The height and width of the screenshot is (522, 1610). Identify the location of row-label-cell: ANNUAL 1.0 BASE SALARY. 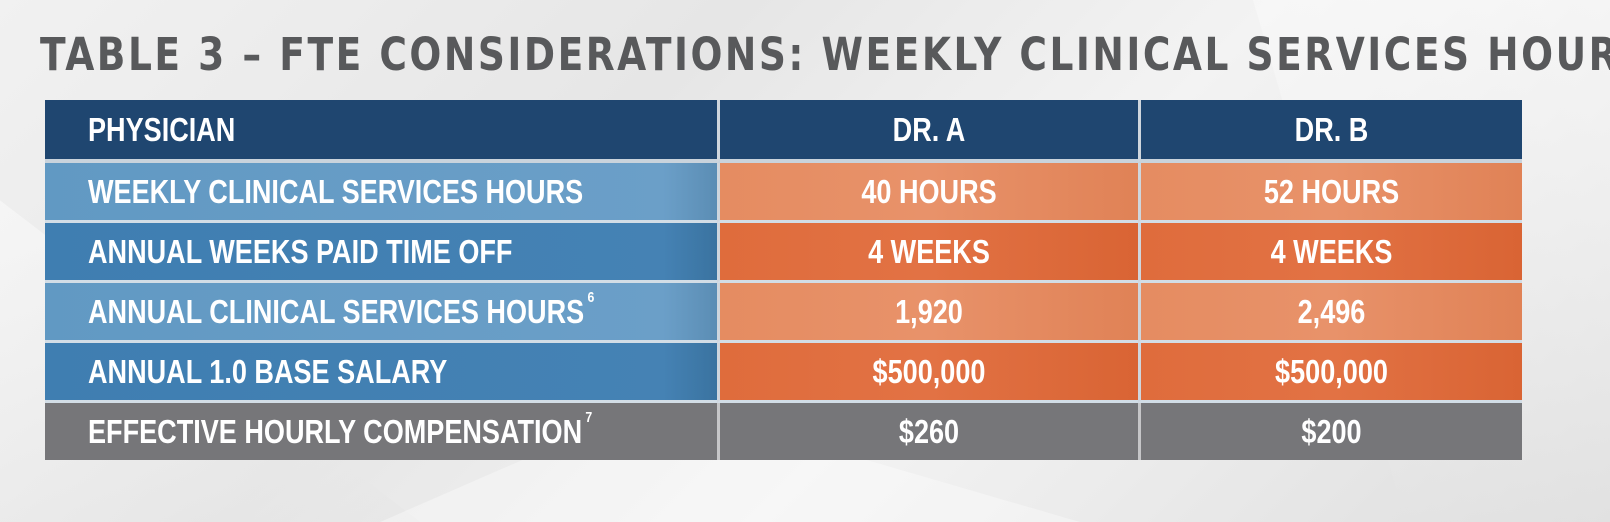
(381, 373).